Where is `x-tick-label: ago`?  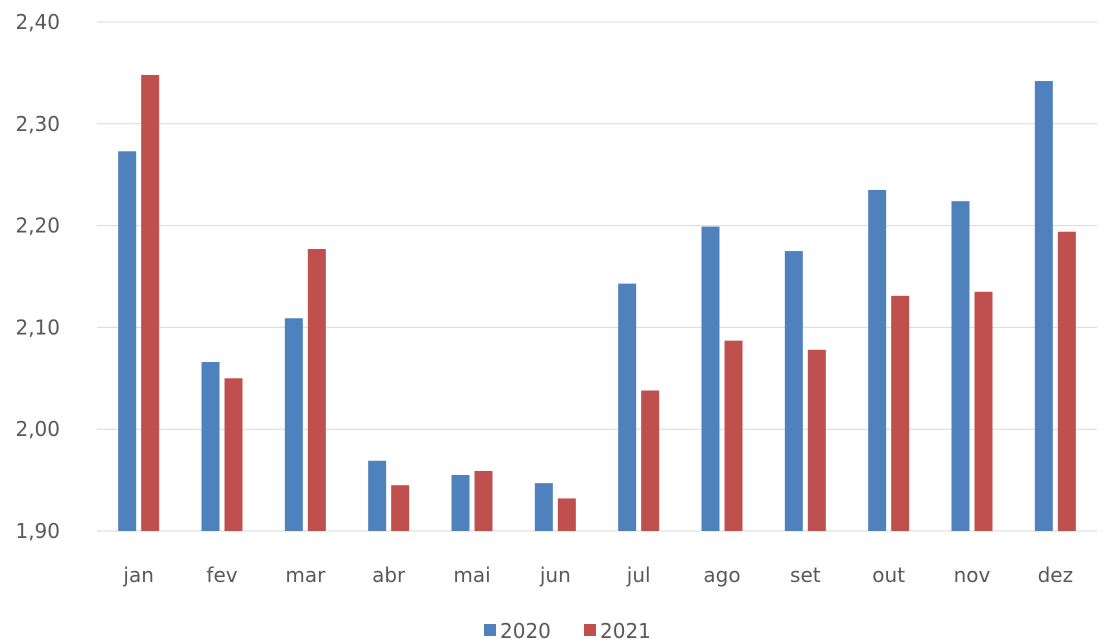 x-tick-label: ago is located at coordinates (721, 575).